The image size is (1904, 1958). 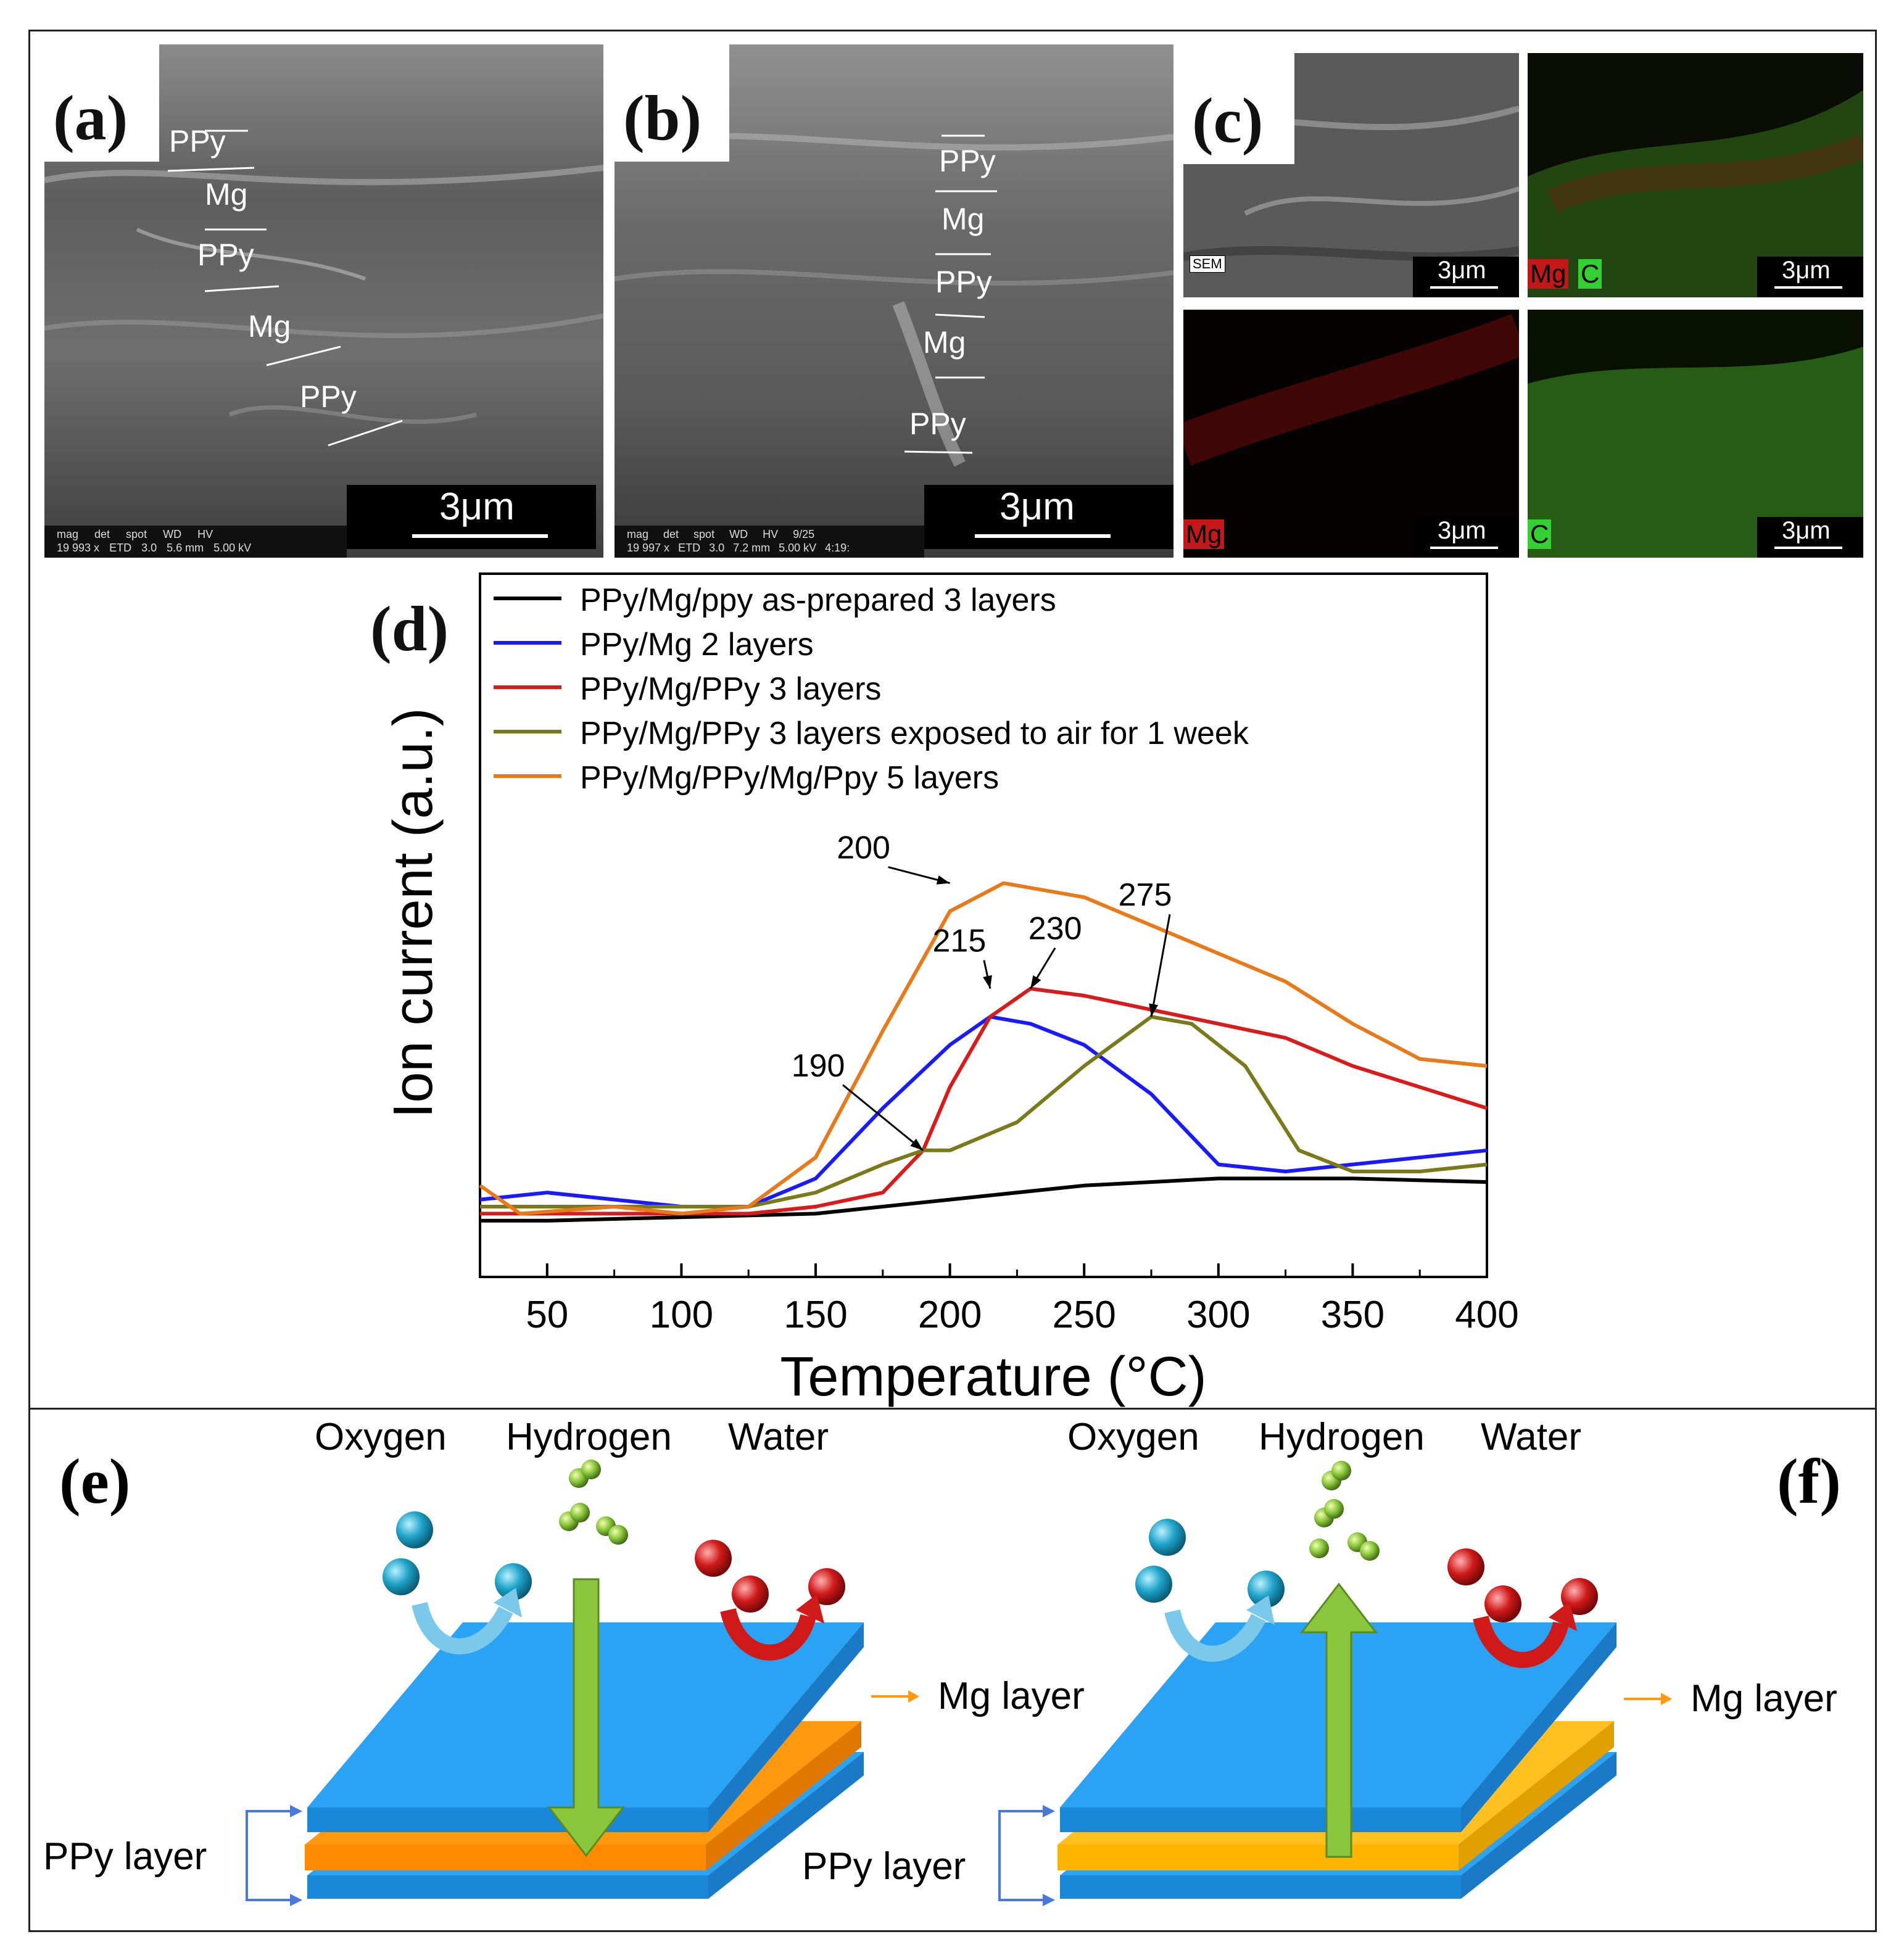 I want to click on info-value: 19 993 x, so click(x=79, y=548).